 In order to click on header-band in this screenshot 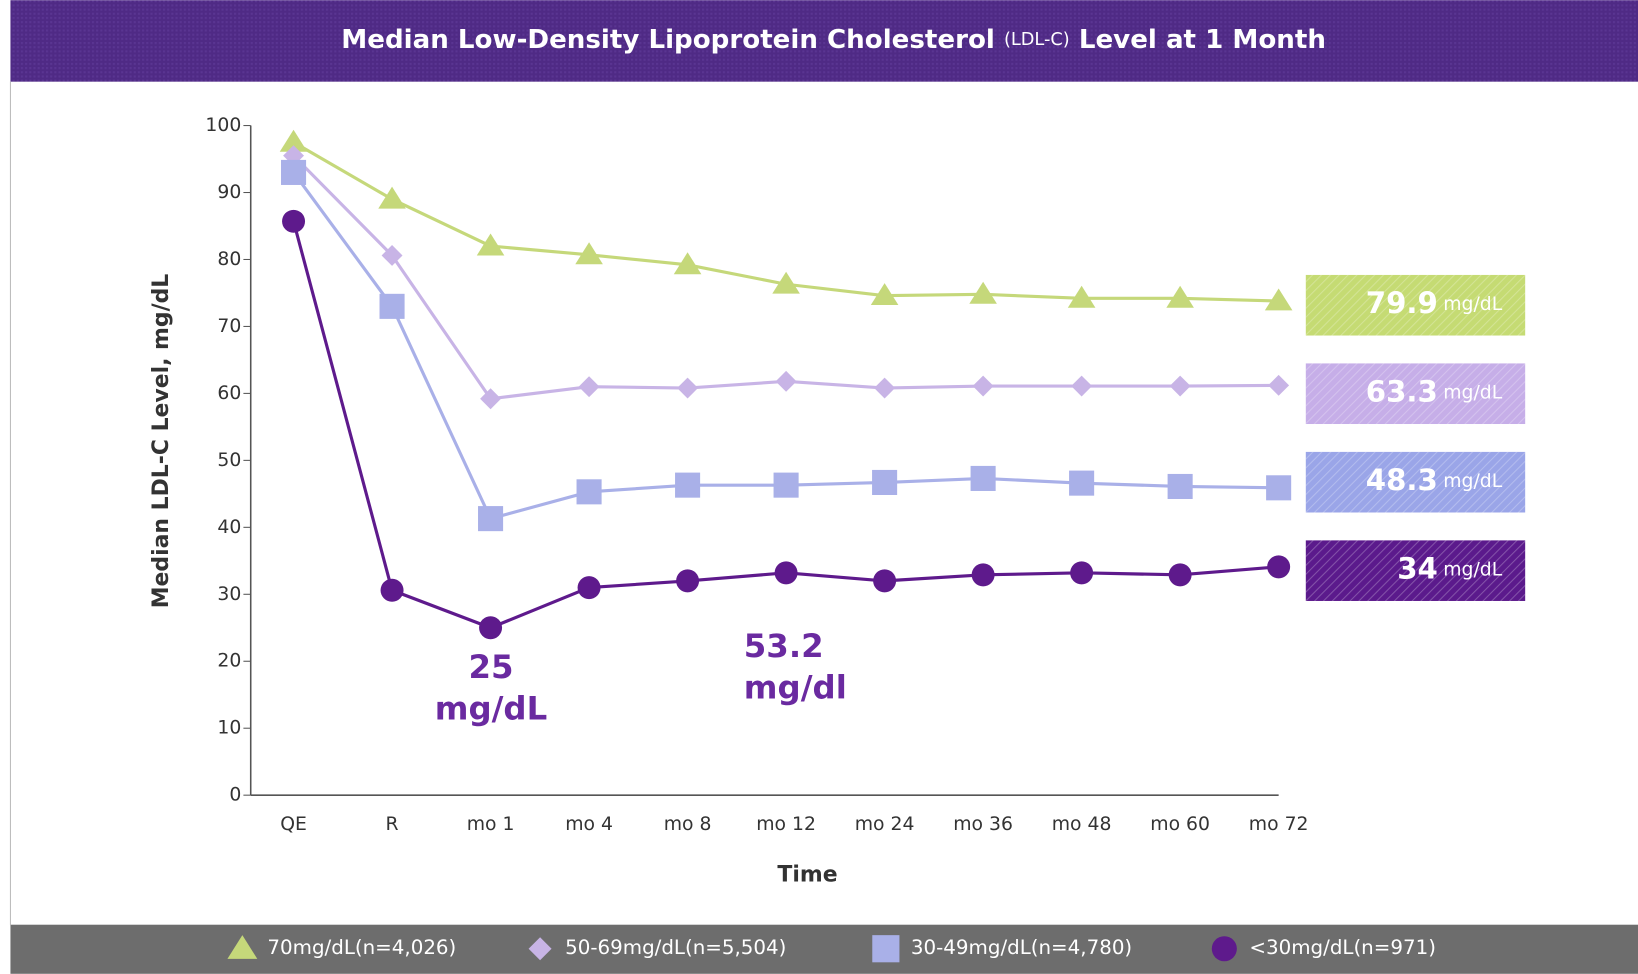, I will do `click(824, 41)`.